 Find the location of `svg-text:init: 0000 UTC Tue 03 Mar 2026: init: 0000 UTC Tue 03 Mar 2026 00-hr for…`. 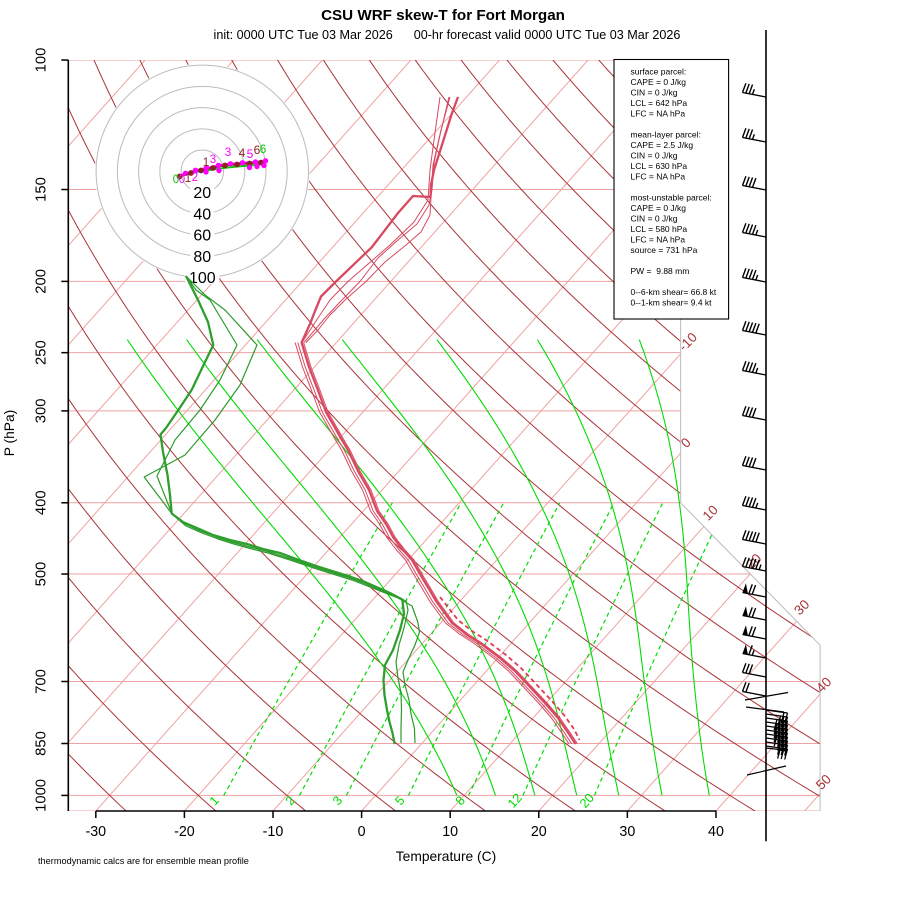

svg-text:init: 0000 UTC Tue 03 Mar 2026: init: 0000 UTC Tue 03 Mar 2026 00-hr for… is located at coordinates (447, 35).